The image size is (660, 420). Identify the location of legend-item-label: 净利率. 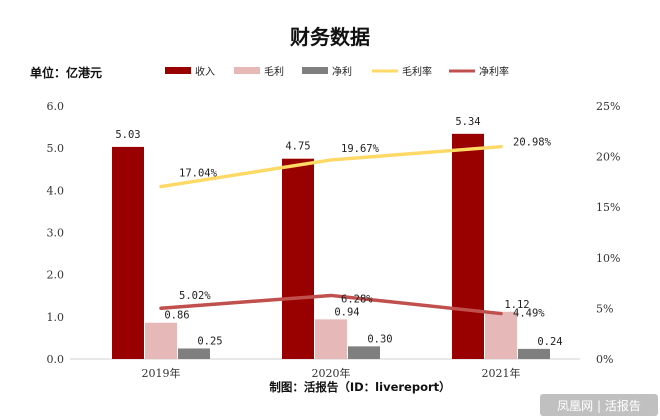
(494, 71).